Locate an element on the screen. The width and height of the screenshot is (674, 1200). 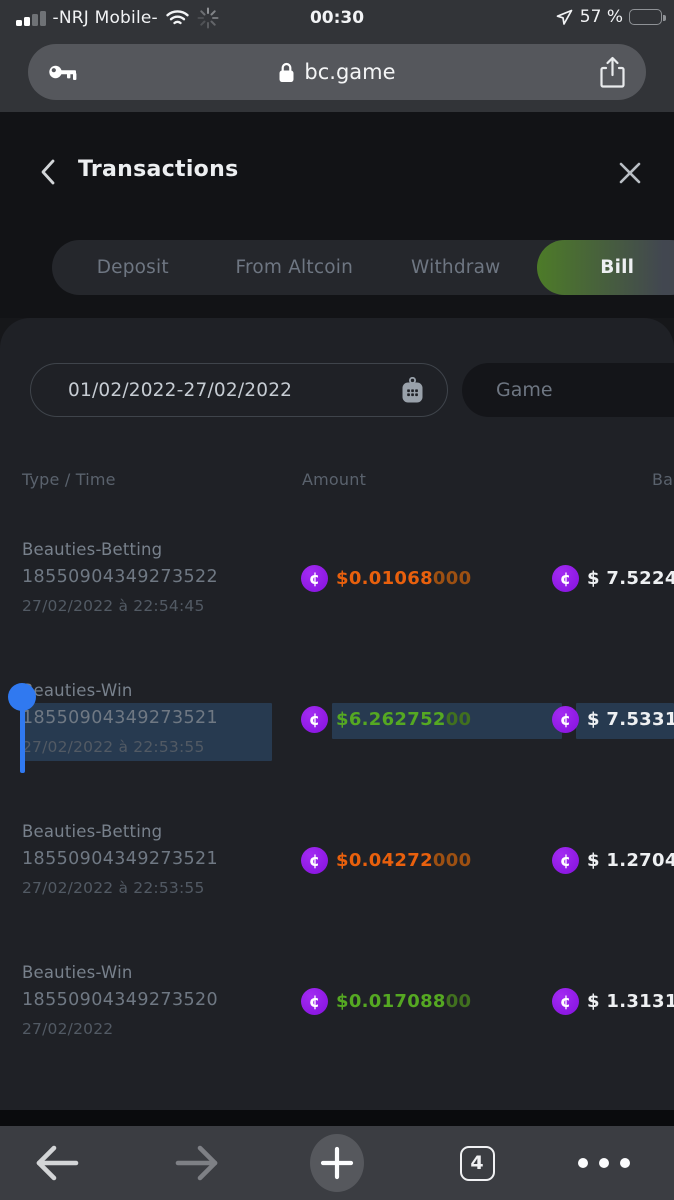
tab-switcher-button: 4 is located at coordinates (477, 1163).